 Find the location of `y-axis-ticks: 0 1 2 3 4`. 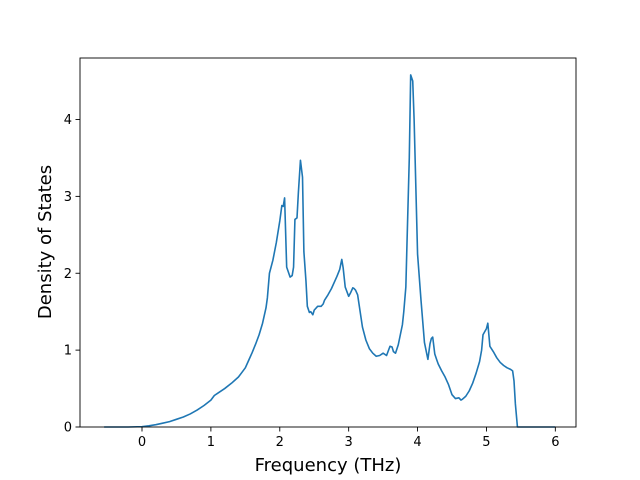

y-axis-ticks: 0 1 2 3 4 is located at coordinates (72, 274).